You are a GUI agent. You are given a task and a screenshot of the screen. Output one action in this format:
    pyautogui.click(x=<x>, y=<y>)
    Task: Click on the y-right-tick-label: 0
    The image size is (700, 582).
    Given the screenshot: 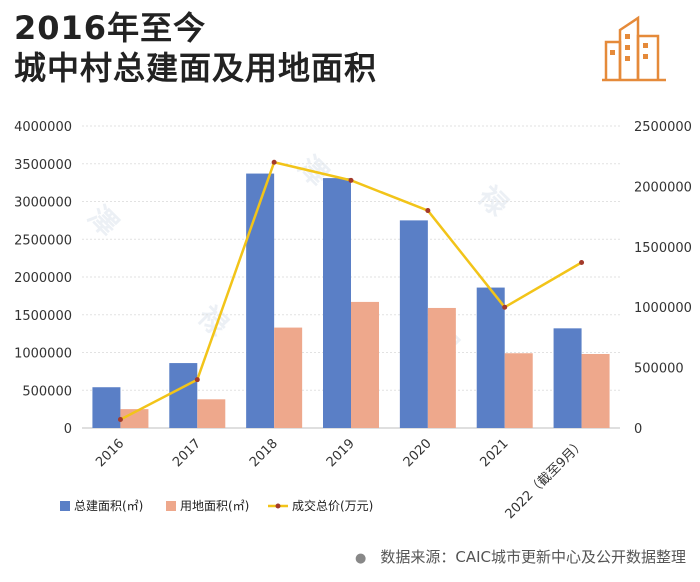 What is the action you would take?
    pyautogui.click(x=638, y=429)
    